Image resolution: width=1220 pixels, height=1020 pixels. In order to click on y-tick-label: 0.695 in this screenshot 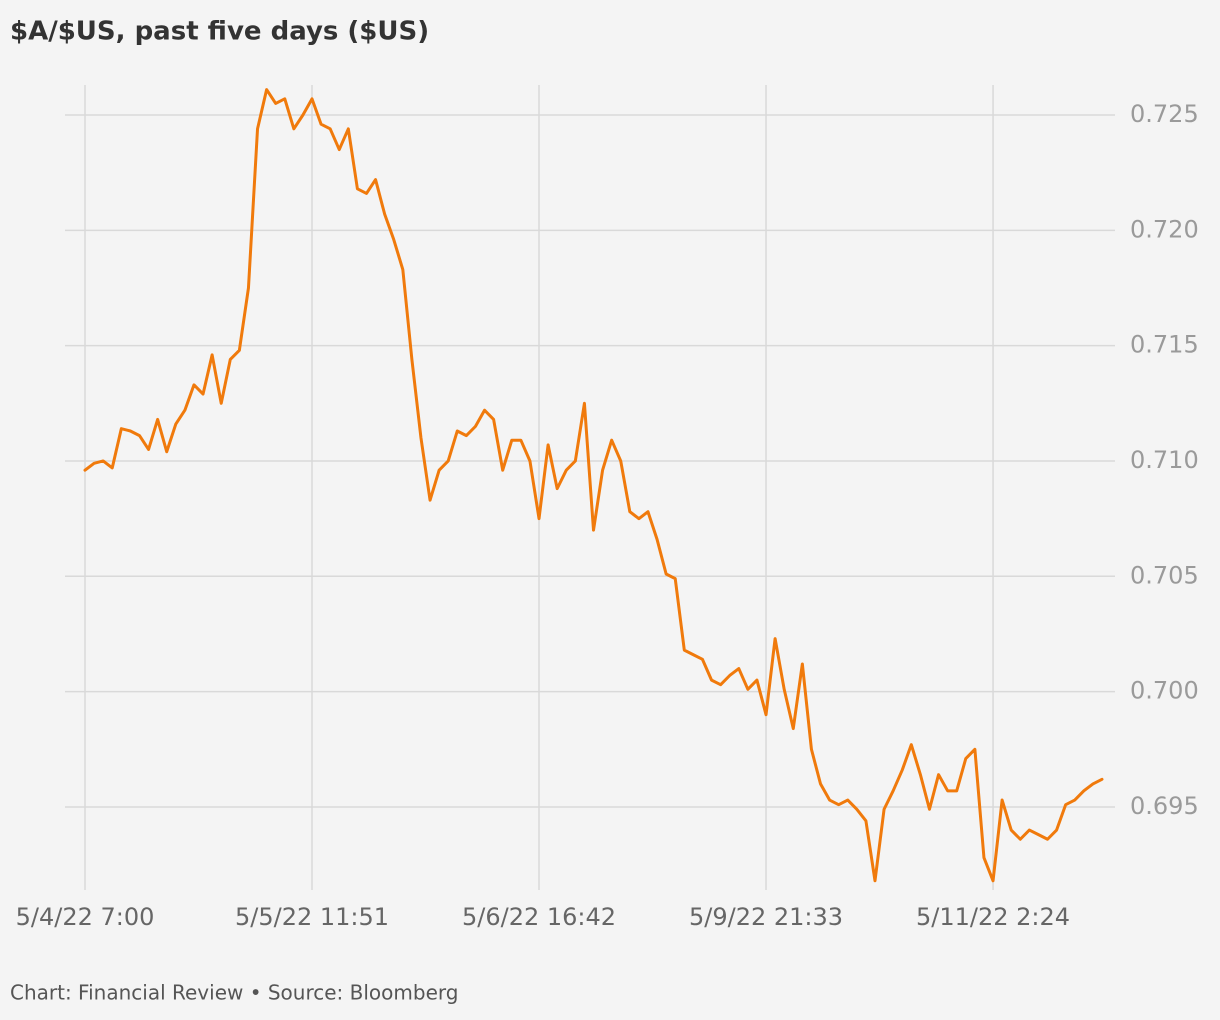, I will do `click(1164, 806)`.